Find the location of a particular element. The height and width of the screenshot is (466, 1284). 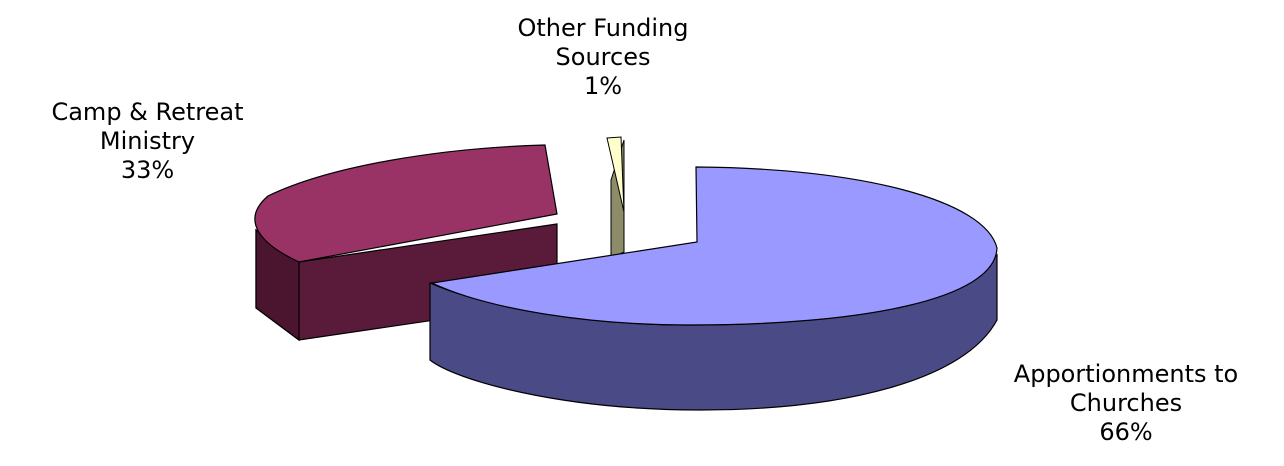

slice-label-other-funding: Other Funding Sources 1% is located at coordinates (603, 57).